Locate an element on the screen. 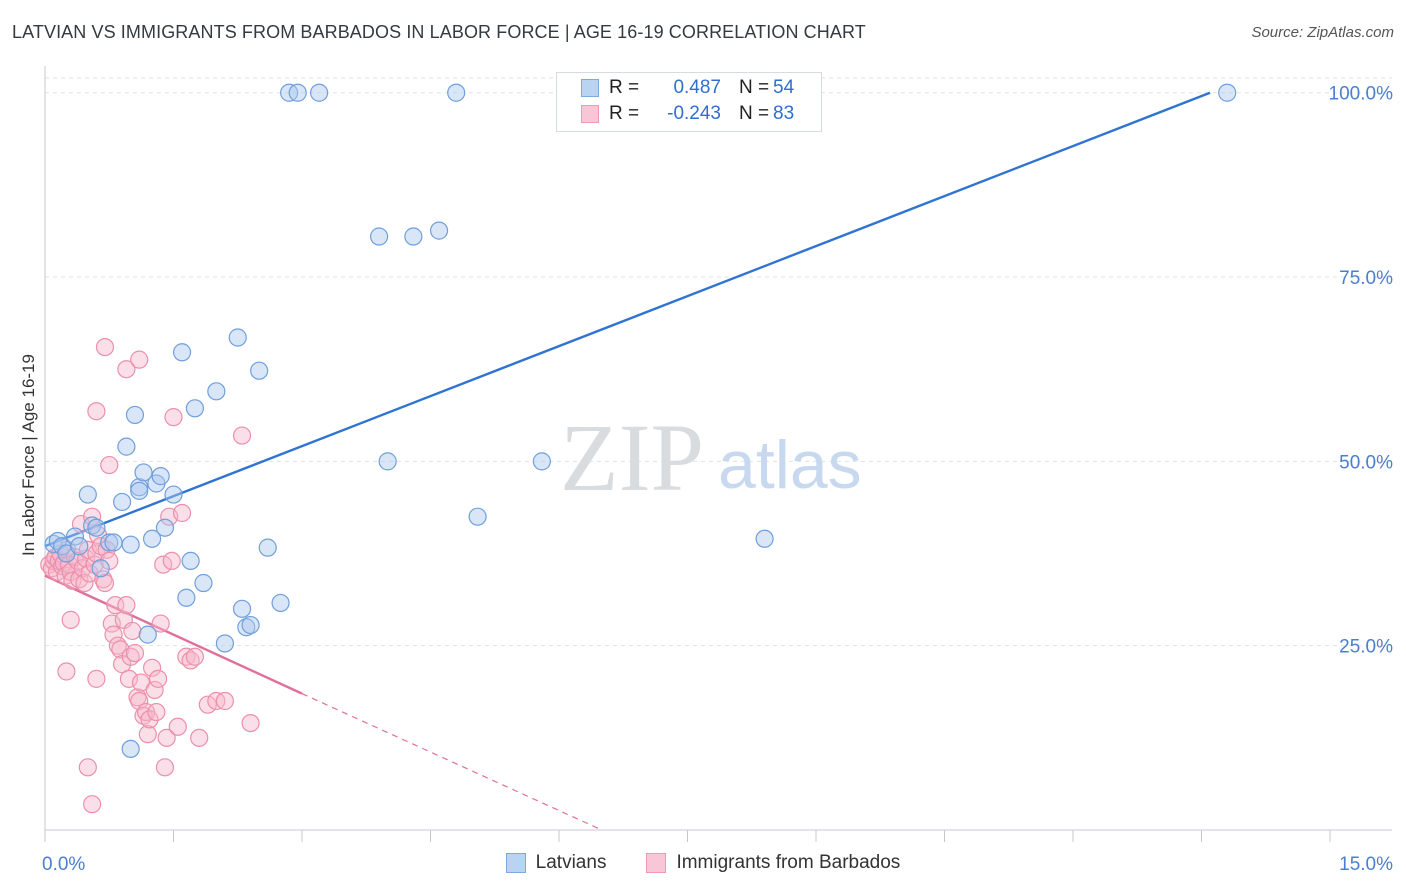  series-legend-barbados: Immigrants from Barbados is located at coordinates (773, 863).